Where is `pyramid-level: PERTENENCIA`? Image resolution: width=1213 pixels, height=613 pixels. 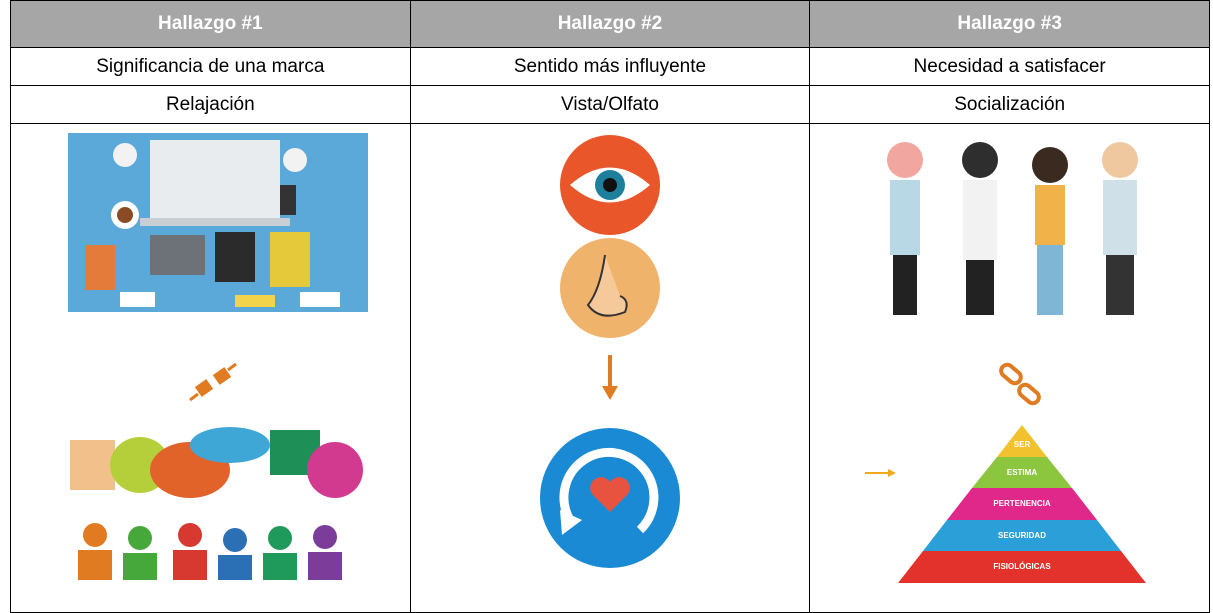 pyramid-level: PERTENENCIA is located at coordinates (1022, 503).